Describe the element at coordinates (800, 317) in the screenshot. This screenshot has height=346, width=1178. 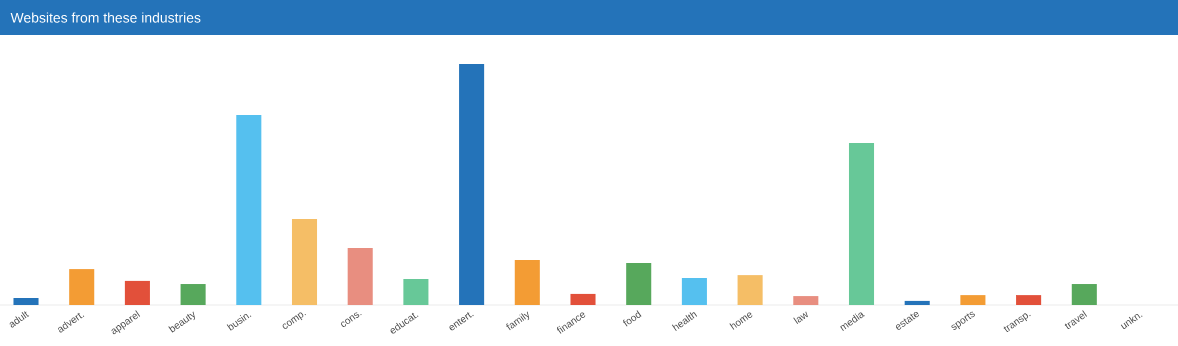
I see `x-tick-label: law` at that location.